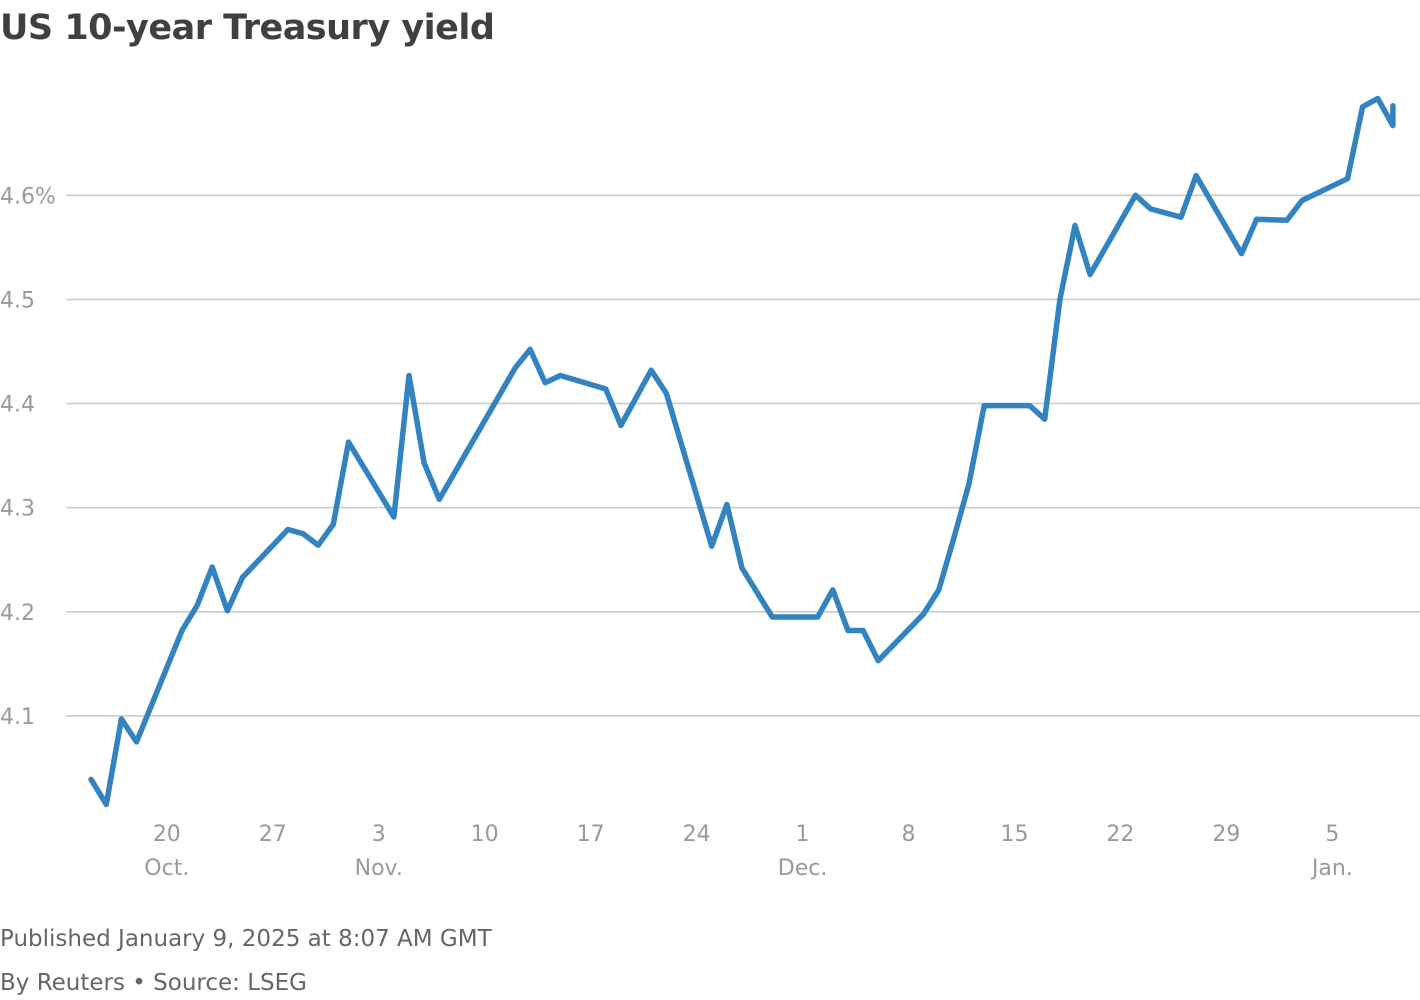 The width and height of the screenshot is (1420, 1000). I want to click on y-tick-label: 4.1, so click(17, 717).